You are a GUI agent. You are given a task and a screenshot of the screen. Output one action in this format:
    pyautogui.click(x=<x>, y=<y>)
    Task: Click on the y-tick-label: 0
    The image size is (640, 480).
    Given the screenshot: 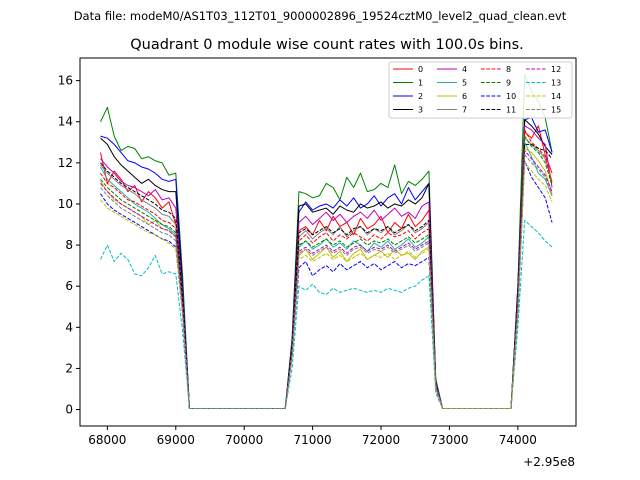 What is the action you would take?
    pyautogui.click(x=69, y=410)
    